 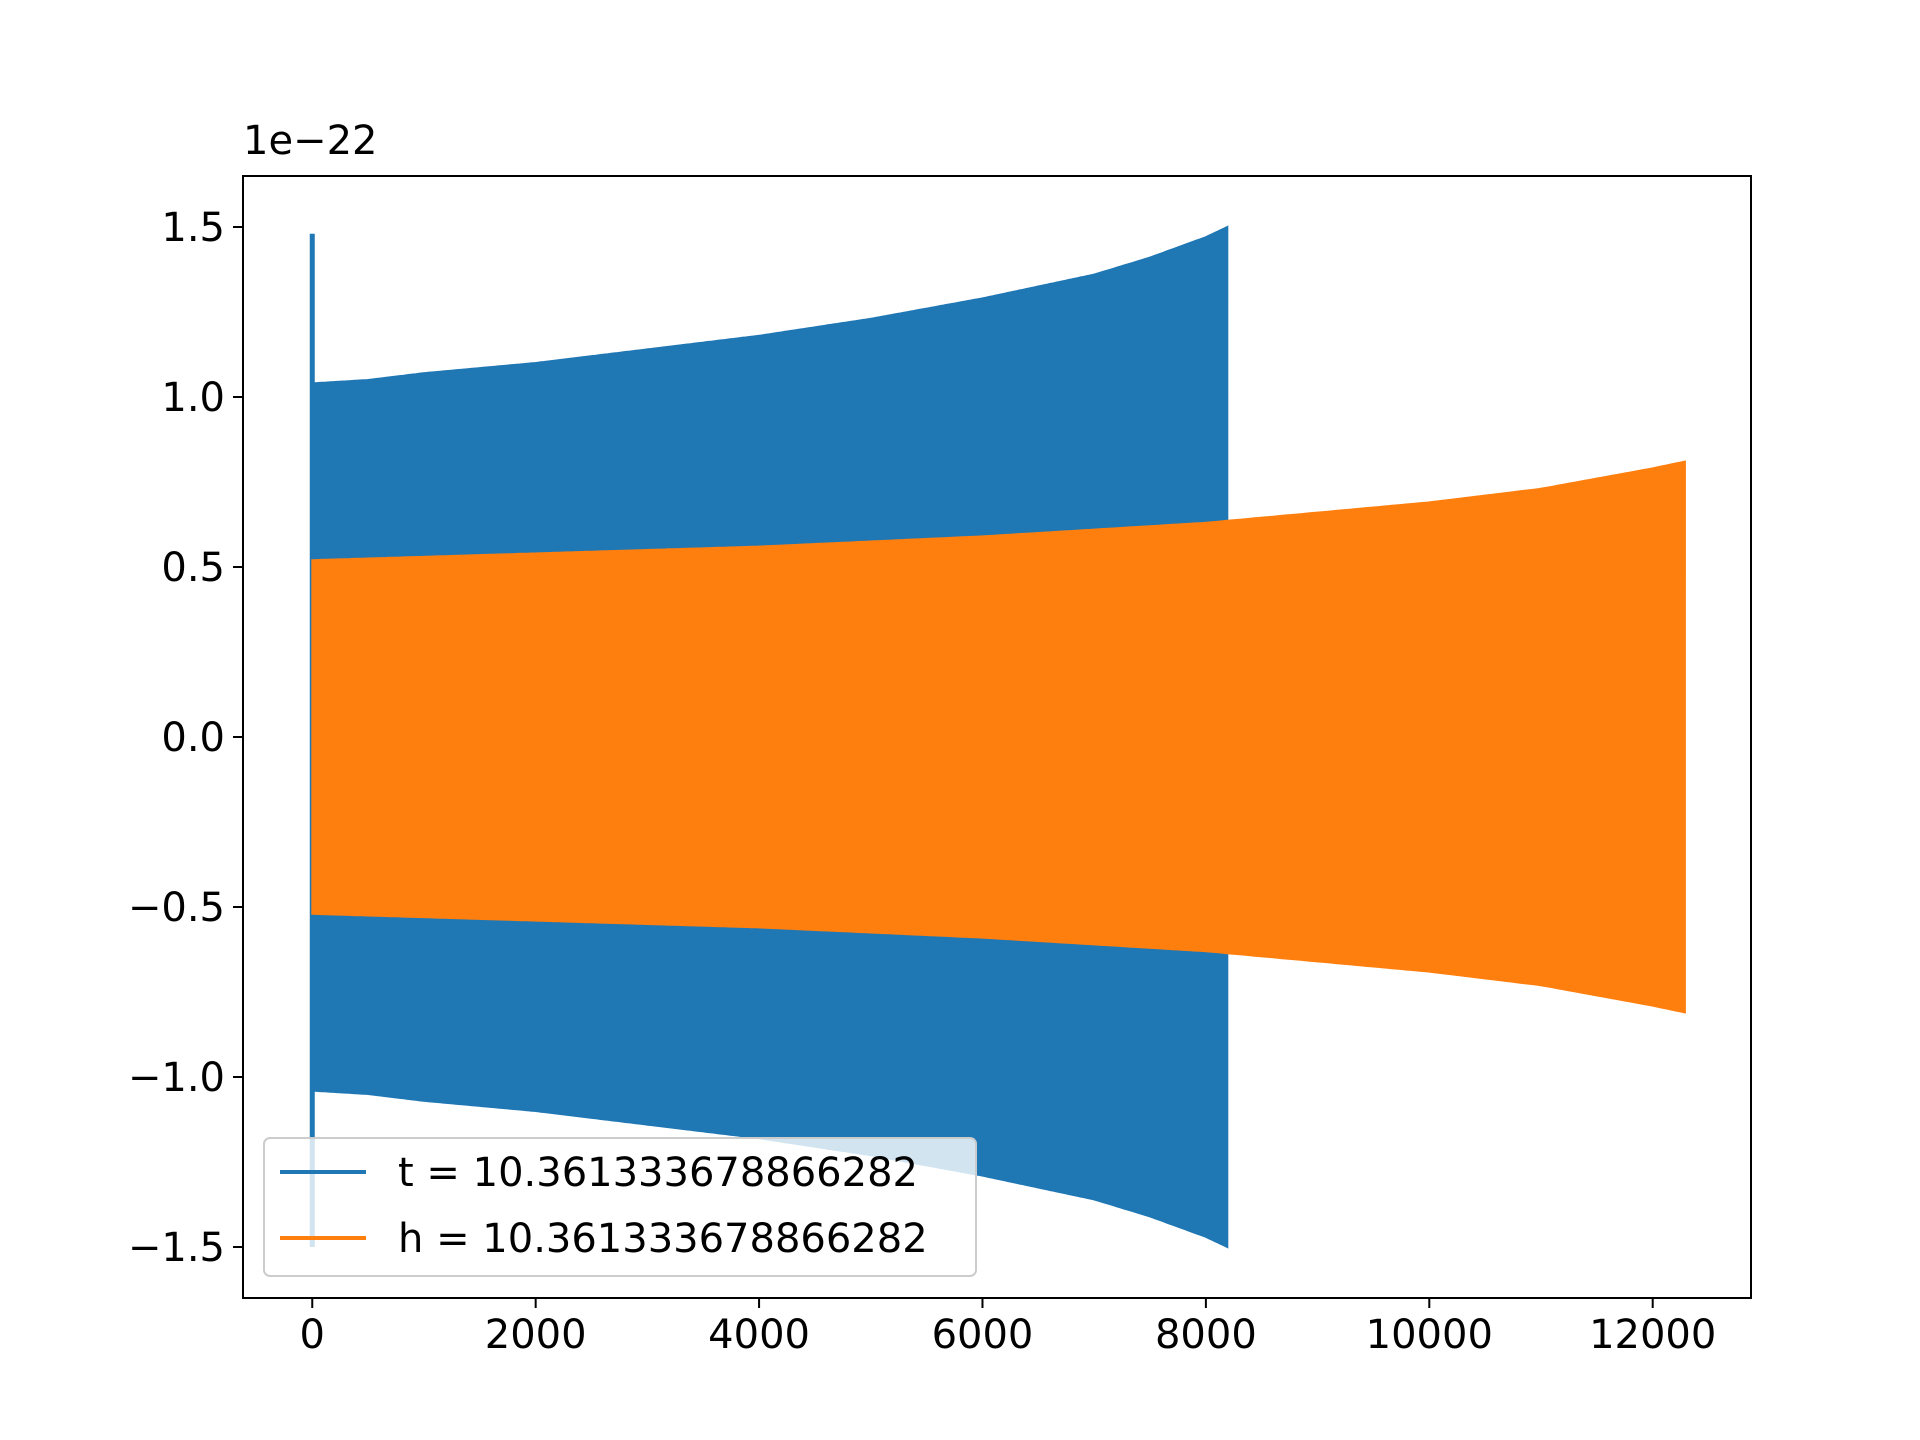 I want to click on y-tick-label-0: 1.5, so click(x=193, y=228).